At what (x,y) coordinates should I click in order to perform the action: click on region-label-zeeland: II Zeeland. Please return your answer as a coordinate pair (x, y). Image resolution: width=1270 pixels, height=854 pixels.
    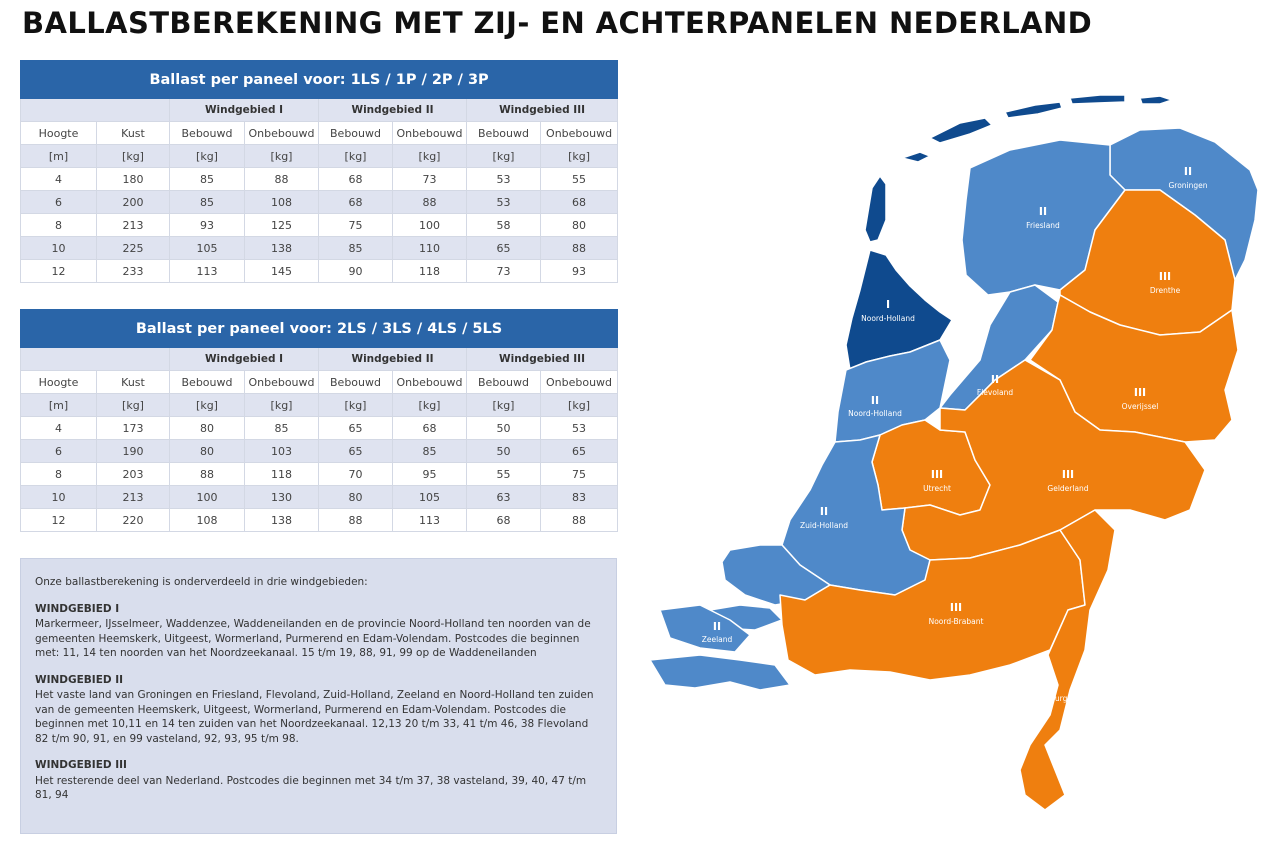
    Looking at the image, I should click on (717, 632).